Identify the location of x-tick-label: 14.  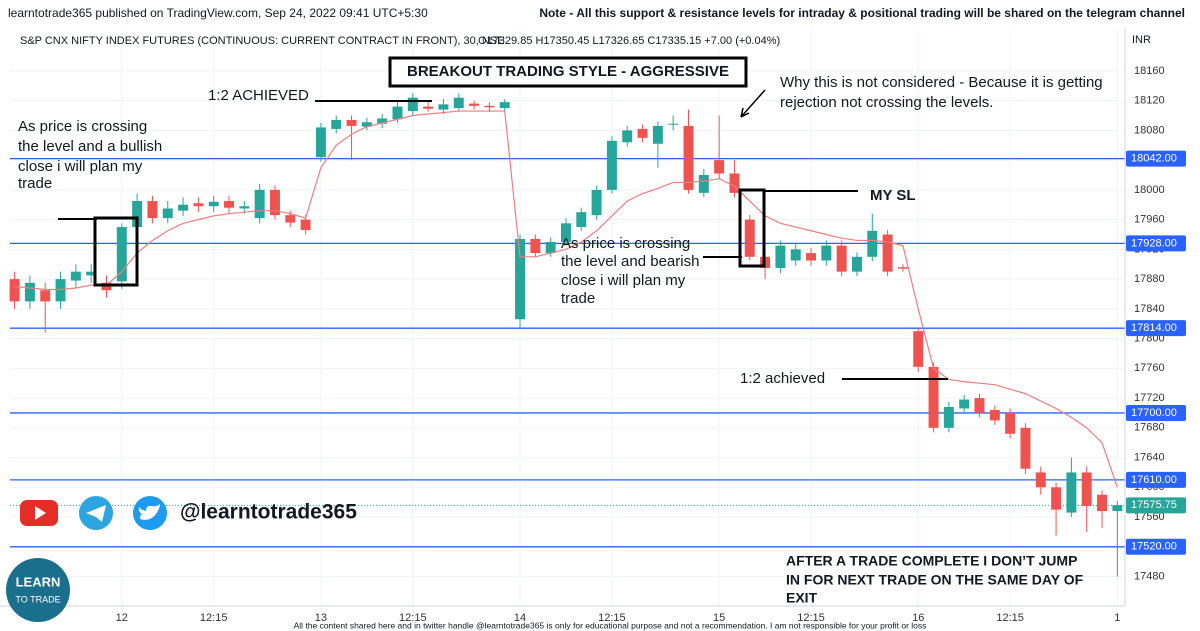
(520, 618).